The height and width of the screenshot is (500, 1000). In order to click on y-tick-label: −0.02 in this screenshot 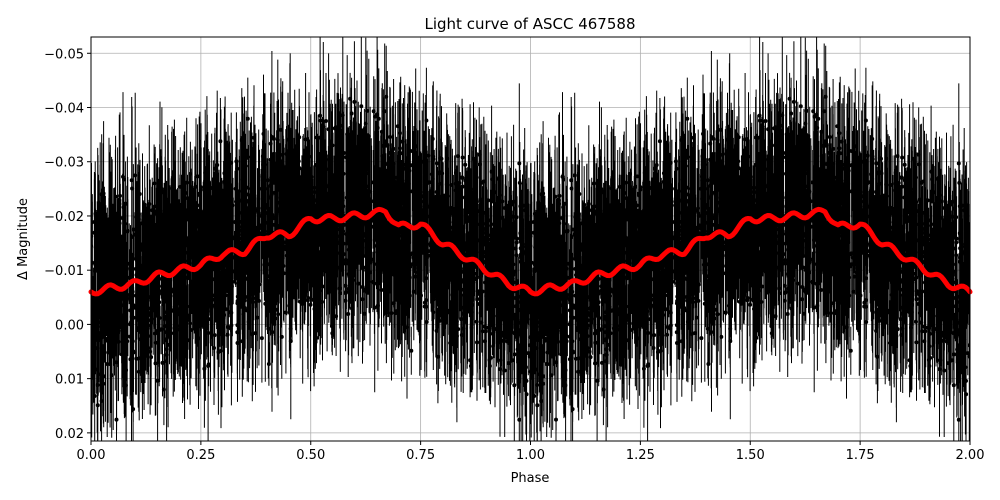, I will do `click(64, 217)`.